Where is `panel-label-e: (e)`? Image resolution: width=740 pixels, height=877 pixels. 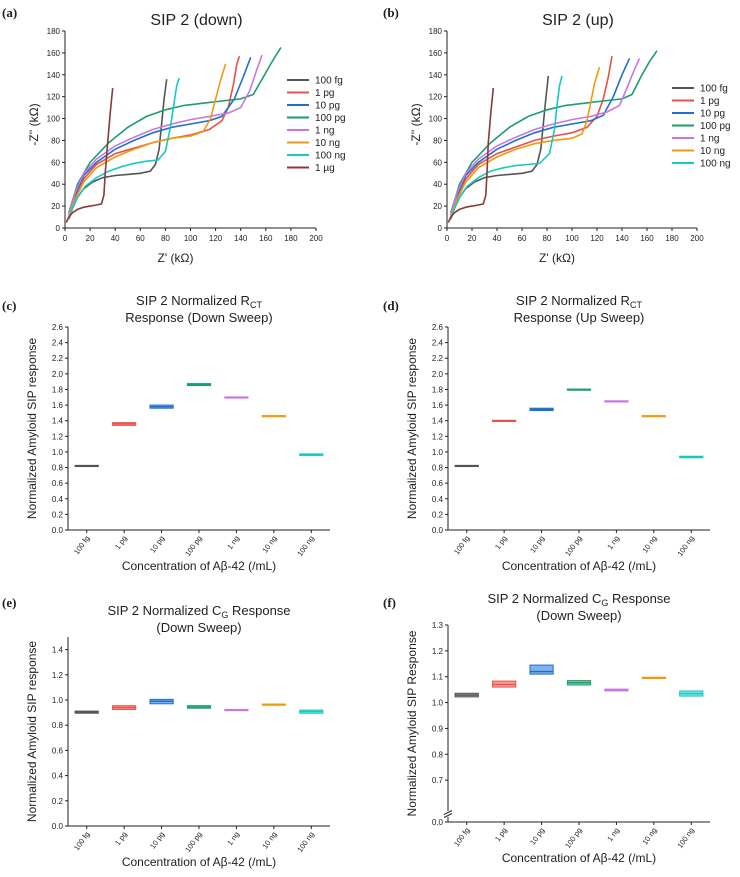
panel-label-e: (e) is located at coordinates (9, 602).